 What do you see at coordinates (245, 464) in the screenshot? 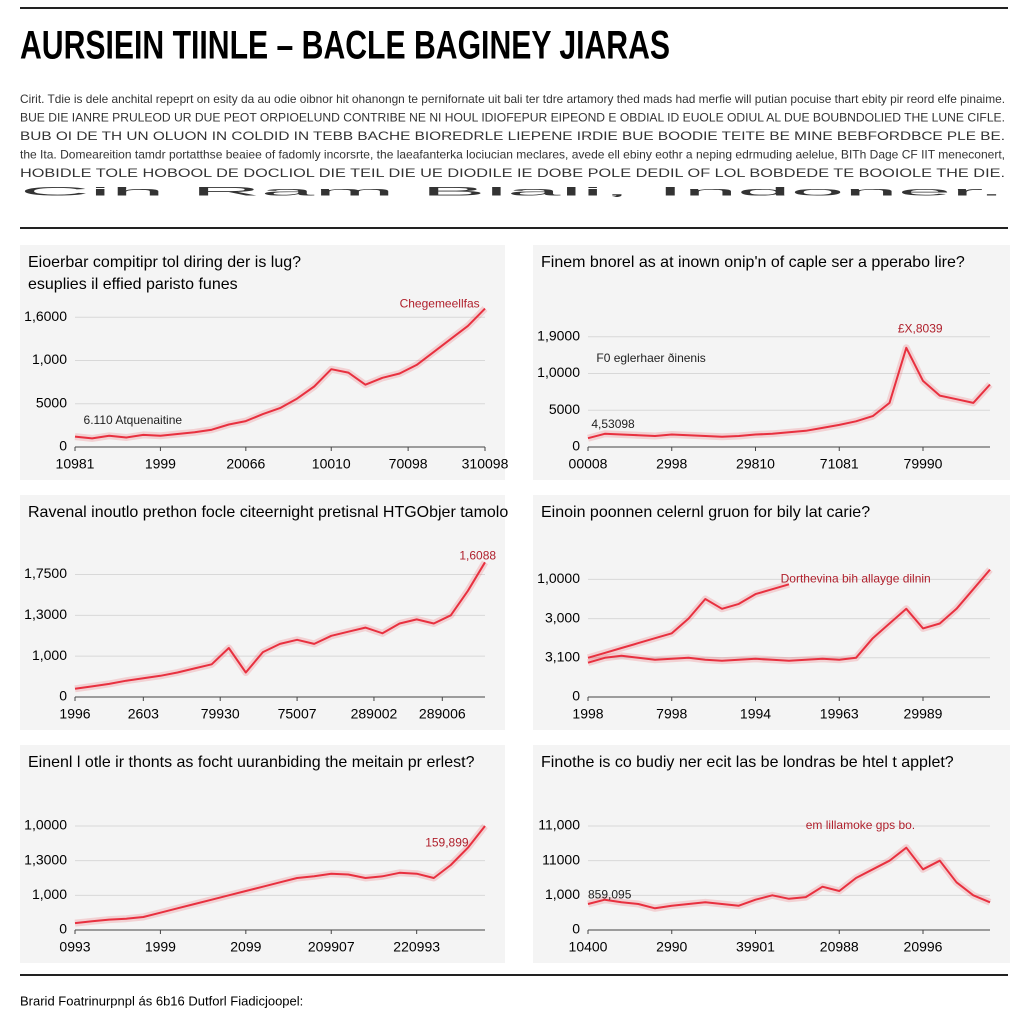
I see `x-tick-label: 20066` at bounding box center [245, 464].